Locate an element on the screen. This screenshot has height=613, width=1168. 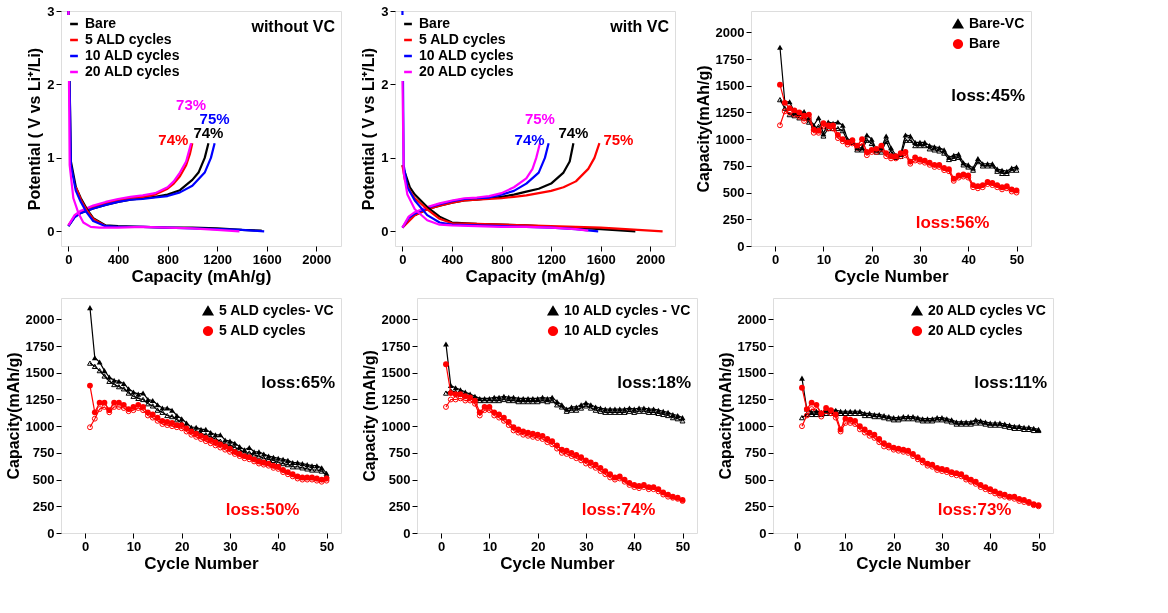
annotation: loss:56% is located at coordinates (952, 222).